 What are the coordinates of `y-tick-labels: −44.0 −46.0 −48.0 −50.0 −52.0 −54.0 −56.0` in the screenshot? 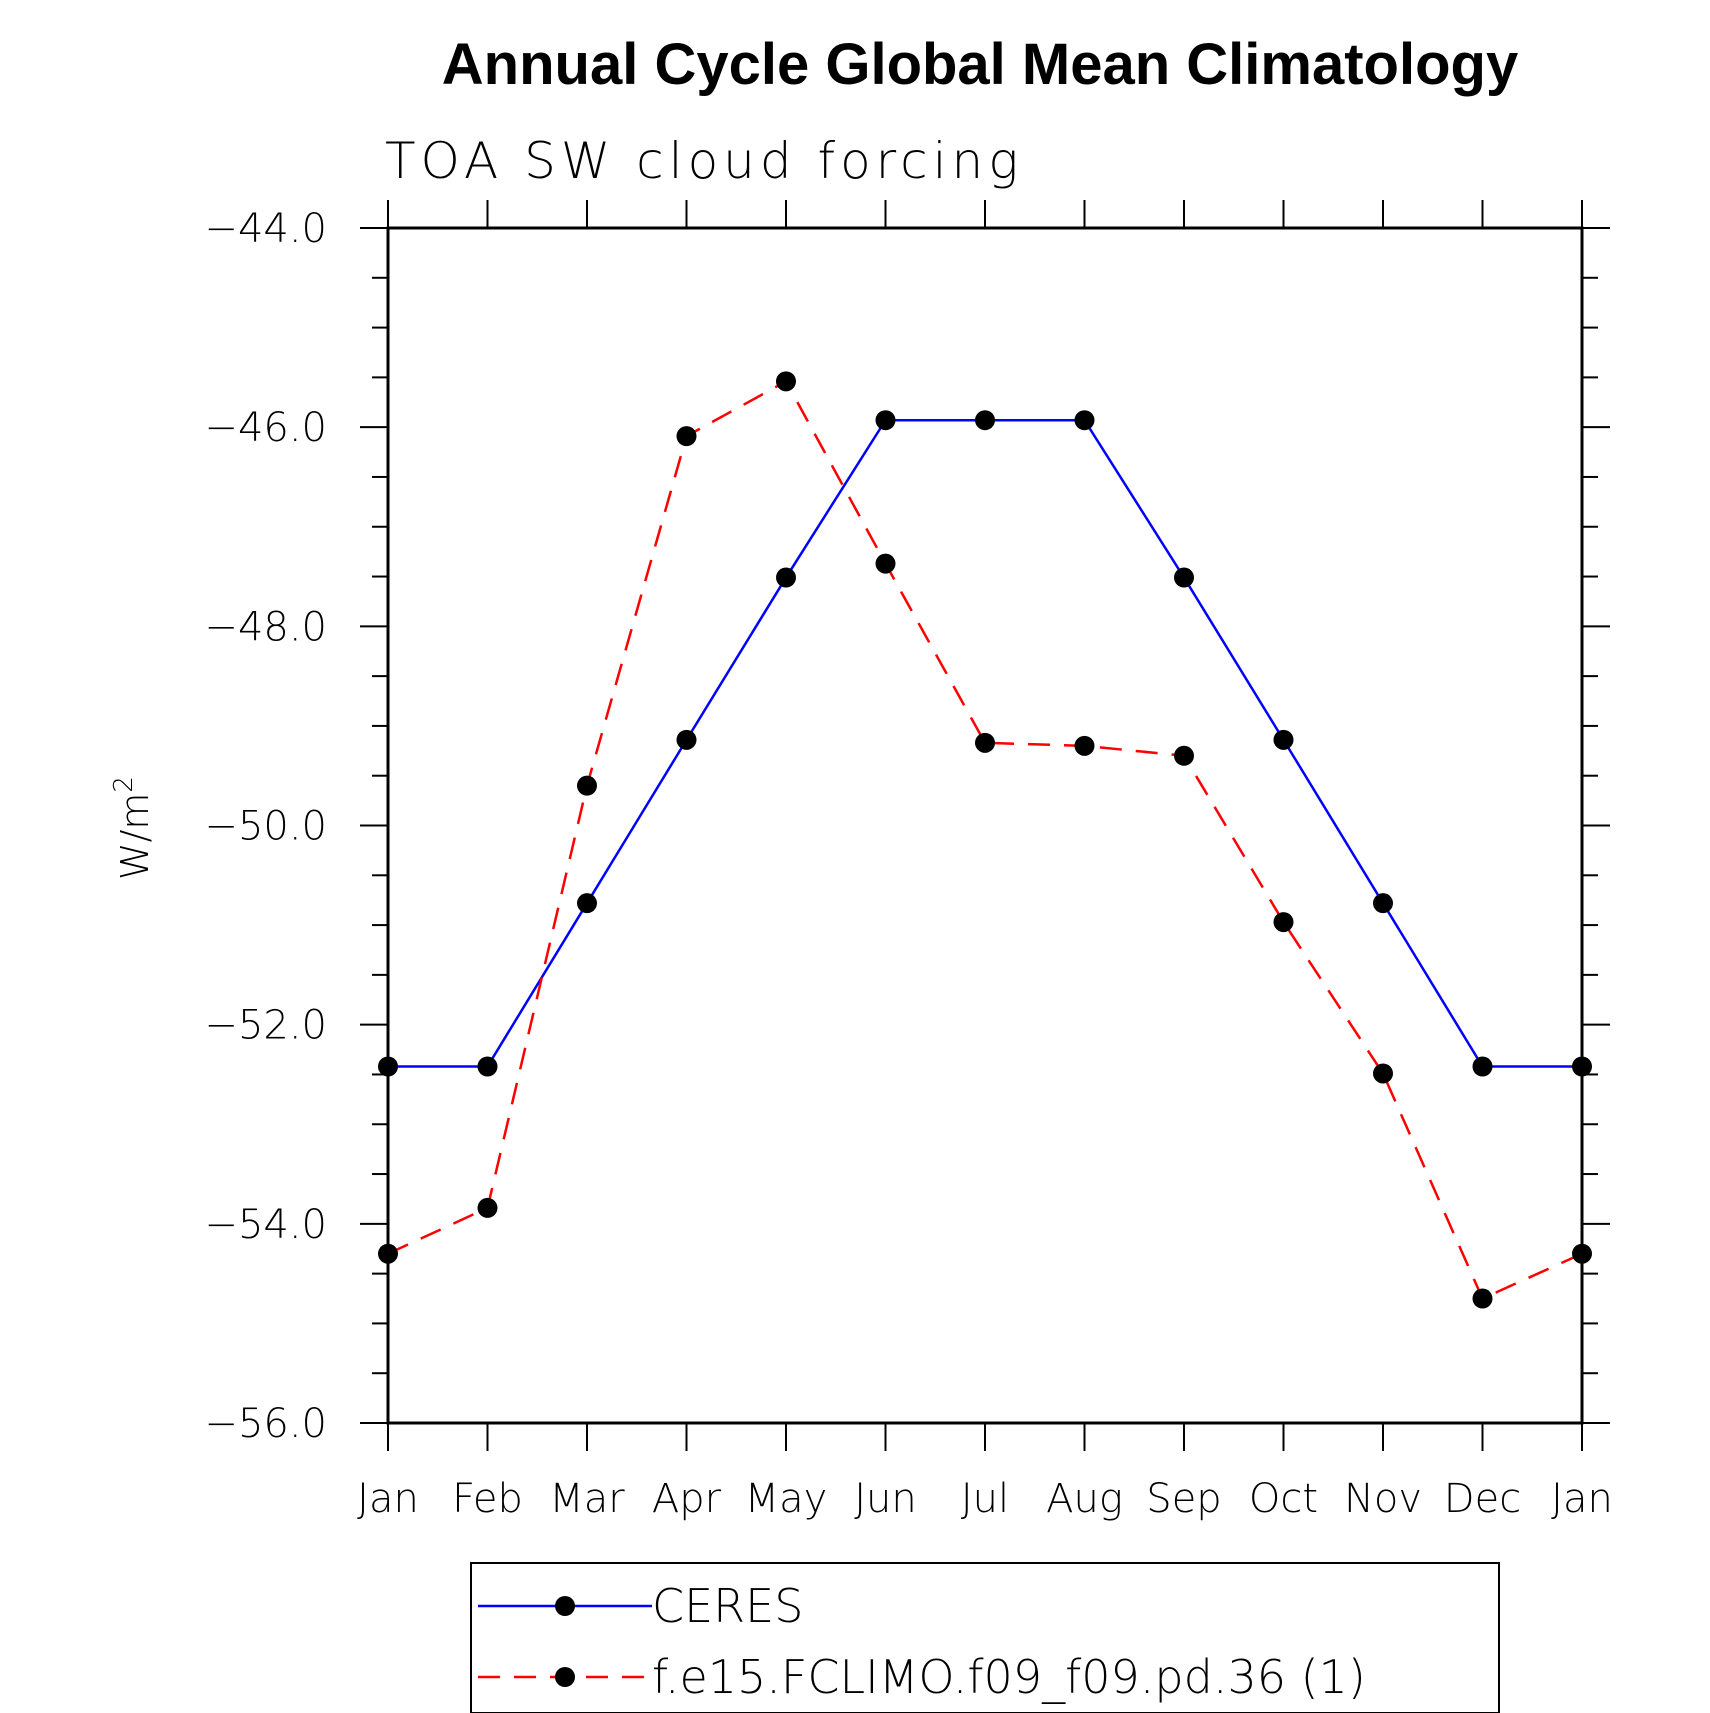 It's located at (265, 826).